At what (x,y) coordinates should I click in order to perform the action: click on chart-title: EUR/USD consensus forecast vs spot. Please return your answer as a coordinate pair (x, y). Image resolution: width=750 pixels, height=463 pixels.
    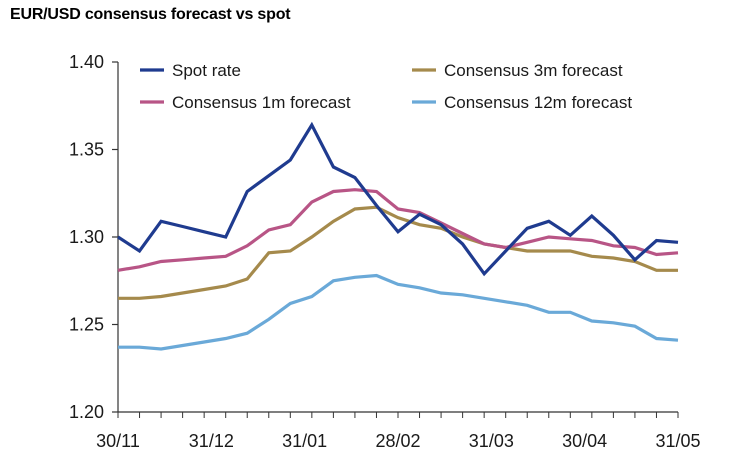
    Looking at the image, I should click on (150, 14).